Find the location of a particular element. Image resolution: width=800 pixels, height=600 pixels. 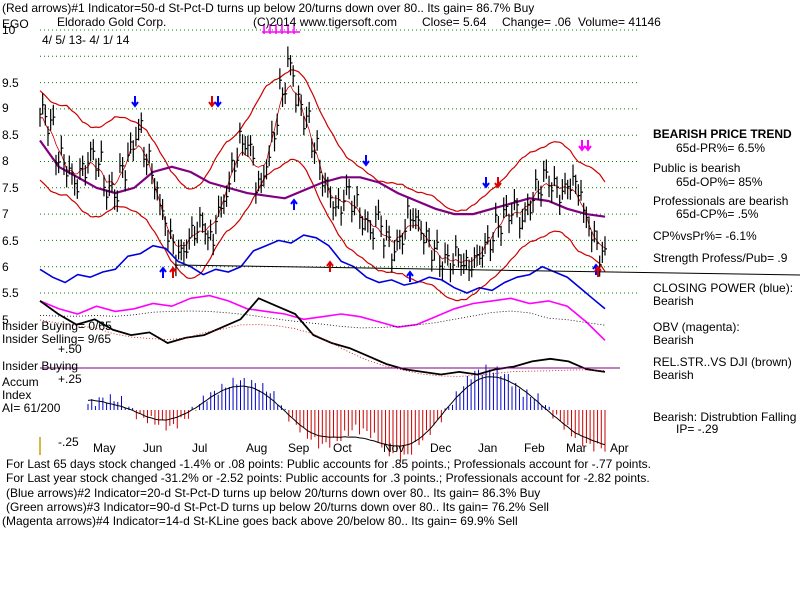

month-nov: Nov is located at coordinates (393, 448).